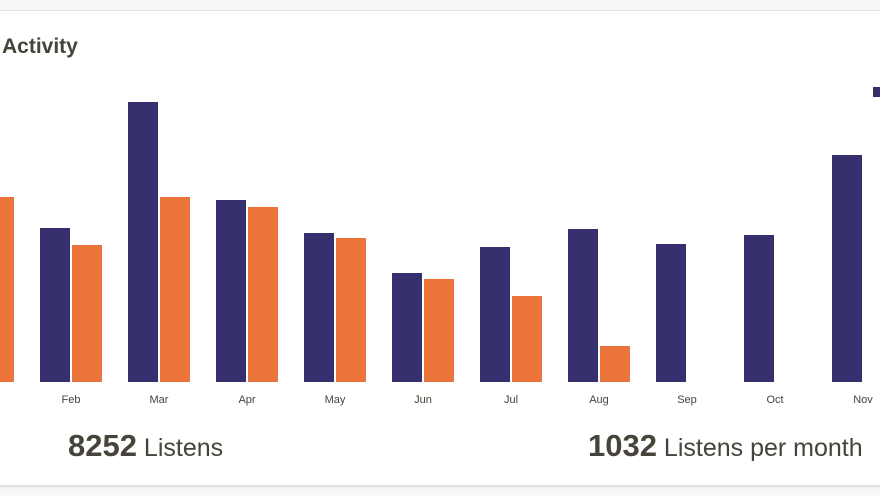  What do you see at coordinates (876, 92) in the screenshot?
I see `legend-marker` at bounding box center [876, 92].